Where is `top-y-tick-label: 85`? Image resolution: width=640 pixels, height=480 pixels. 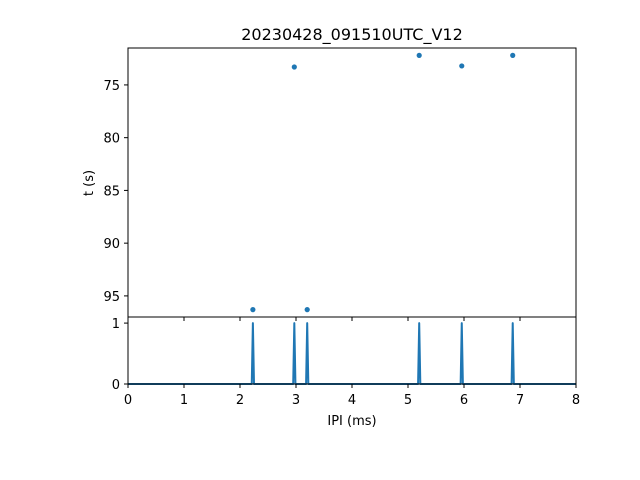 top-y-tick-label: 85 is located at coordinates (111, 191).